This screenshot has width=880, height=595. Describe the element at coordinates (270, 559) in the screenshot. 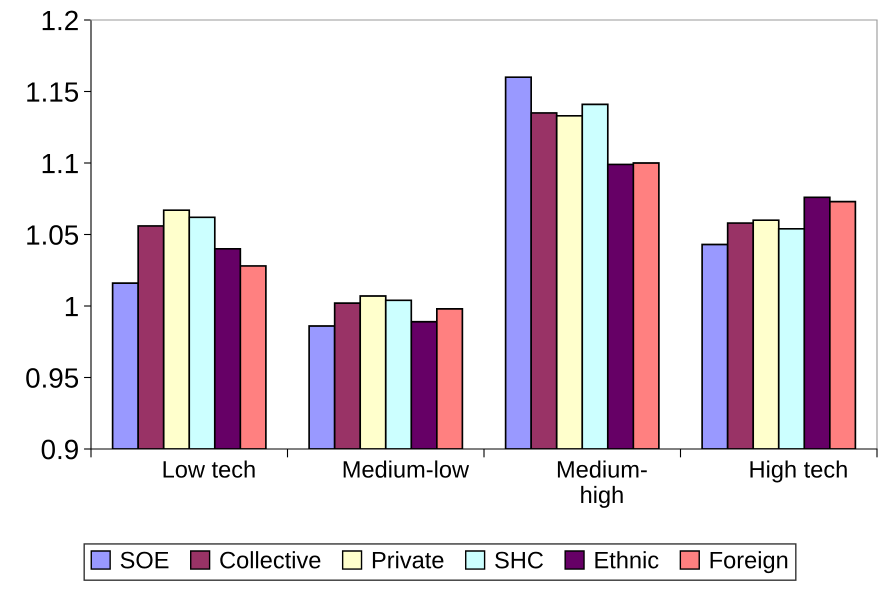

I see `legend-label: Collective` at that location.